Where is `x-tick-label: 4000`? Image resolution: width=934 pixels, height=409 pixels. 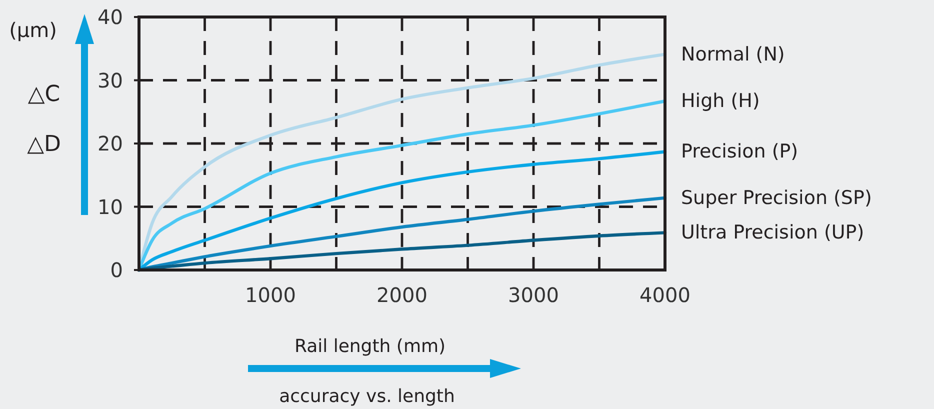 x-tick-label: 4000 is located at coordinates (665, 295).